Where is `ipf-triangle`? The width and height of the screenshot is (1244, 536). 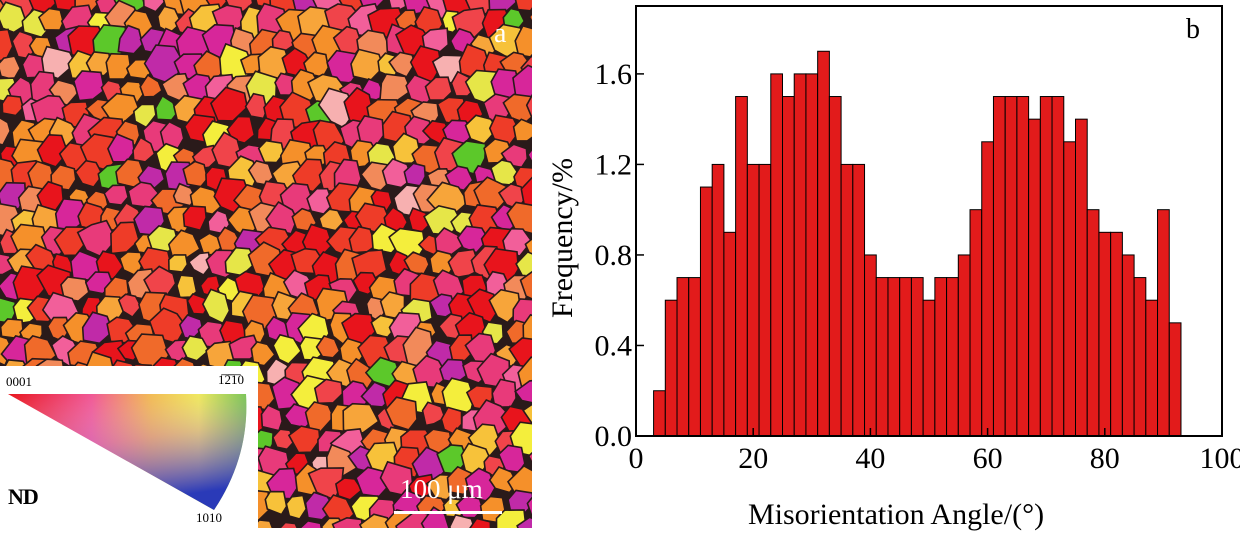 ipf-triangle is located at coordinates (127, 452).